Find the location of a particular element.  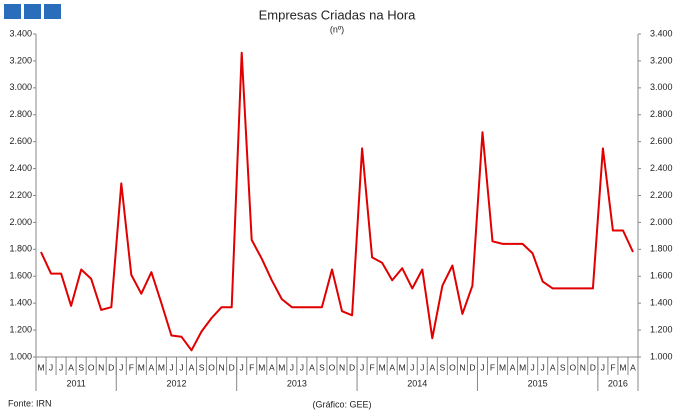

y2-tick-label: 3.200 is located at coordinates (661, 60).